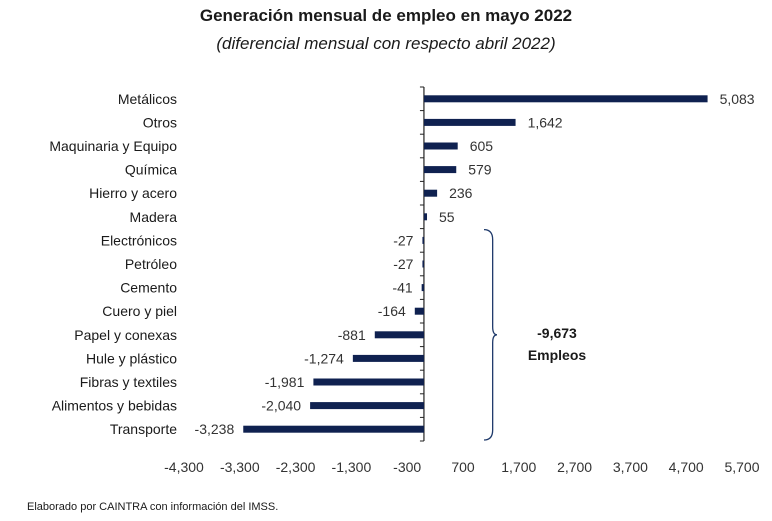  I want to click on category-label: Alimentos y bebidas, so click(114, 406).